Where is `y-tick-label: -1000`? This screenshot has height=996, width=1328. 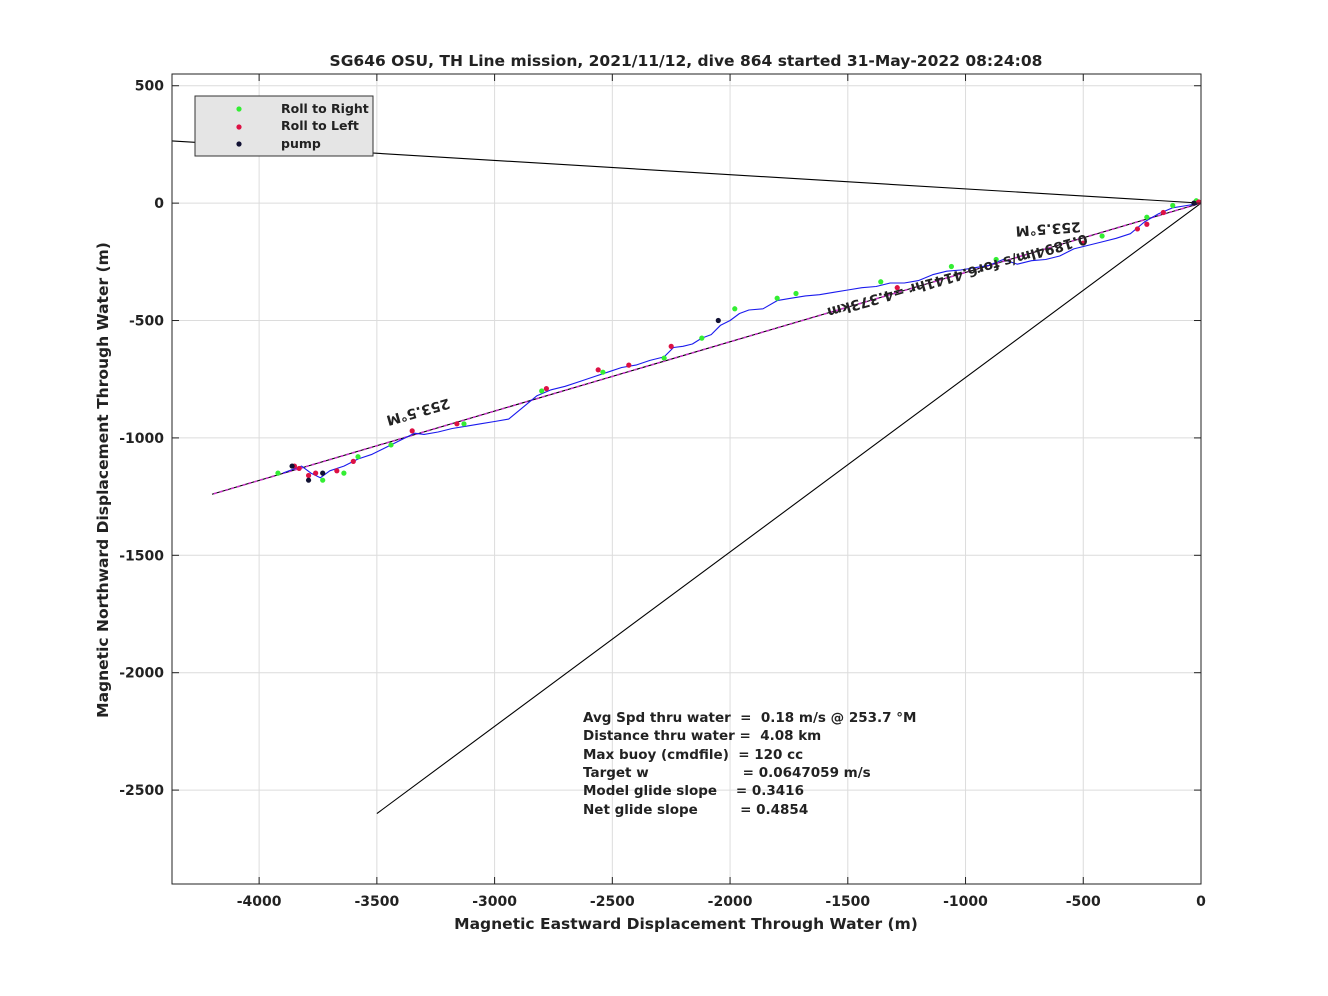
y-tick-label: -1000 is located at coordinates (141, 439).